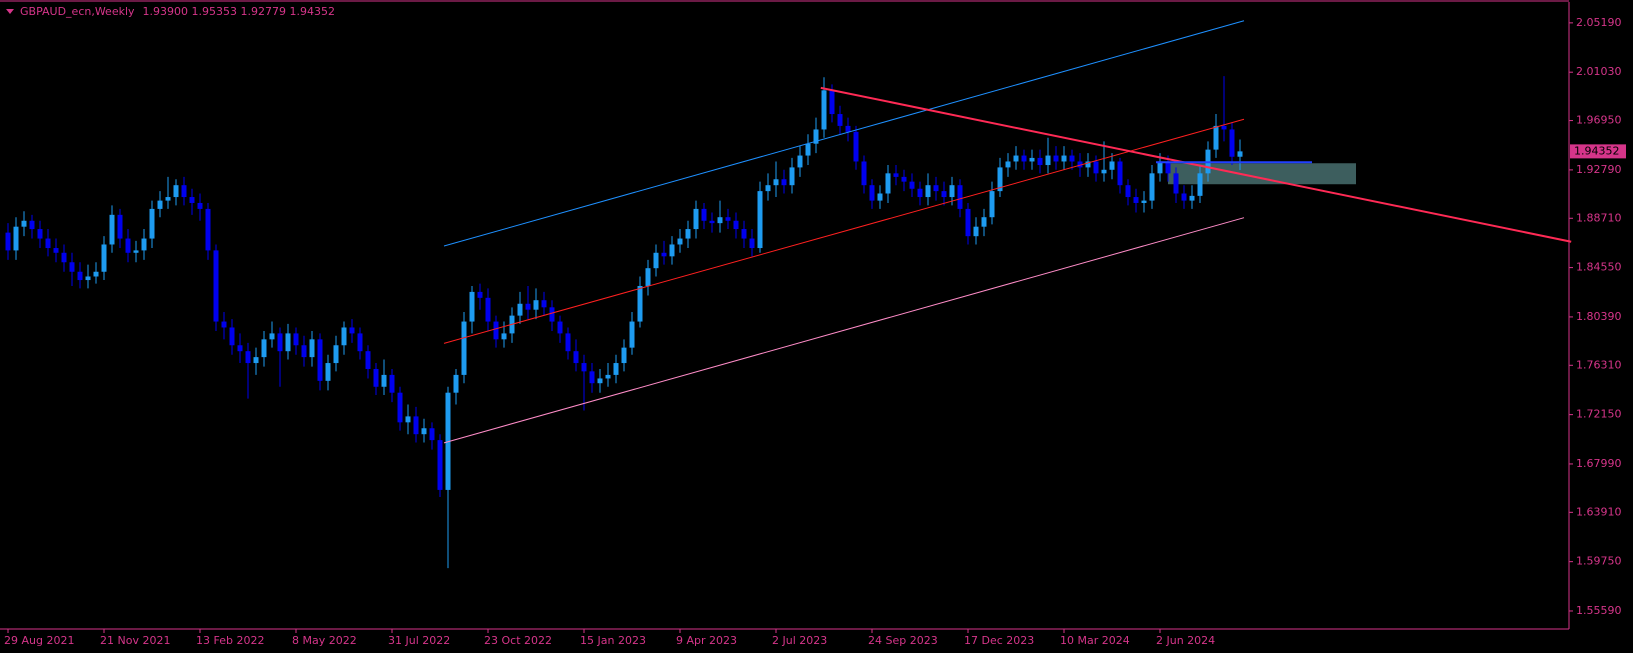 The height and width of the screenshot is (653, 1633). Describe the element at coordinates (1599, 364) in the screenshot. I see `y-tick-label: 1.76310` at that location.